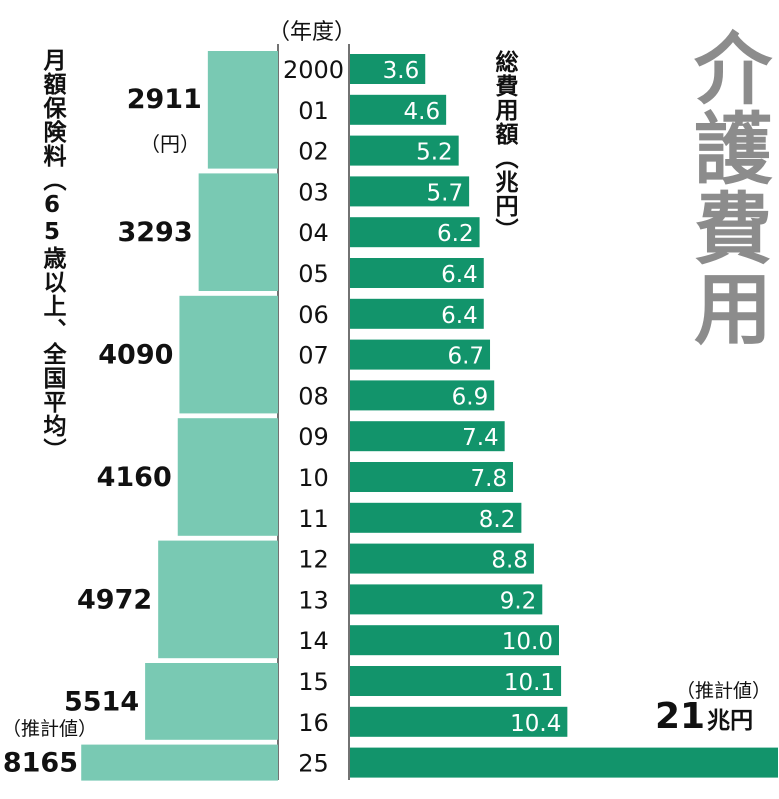  I want to click on premium-data-label: 4160, so click(134, 477).